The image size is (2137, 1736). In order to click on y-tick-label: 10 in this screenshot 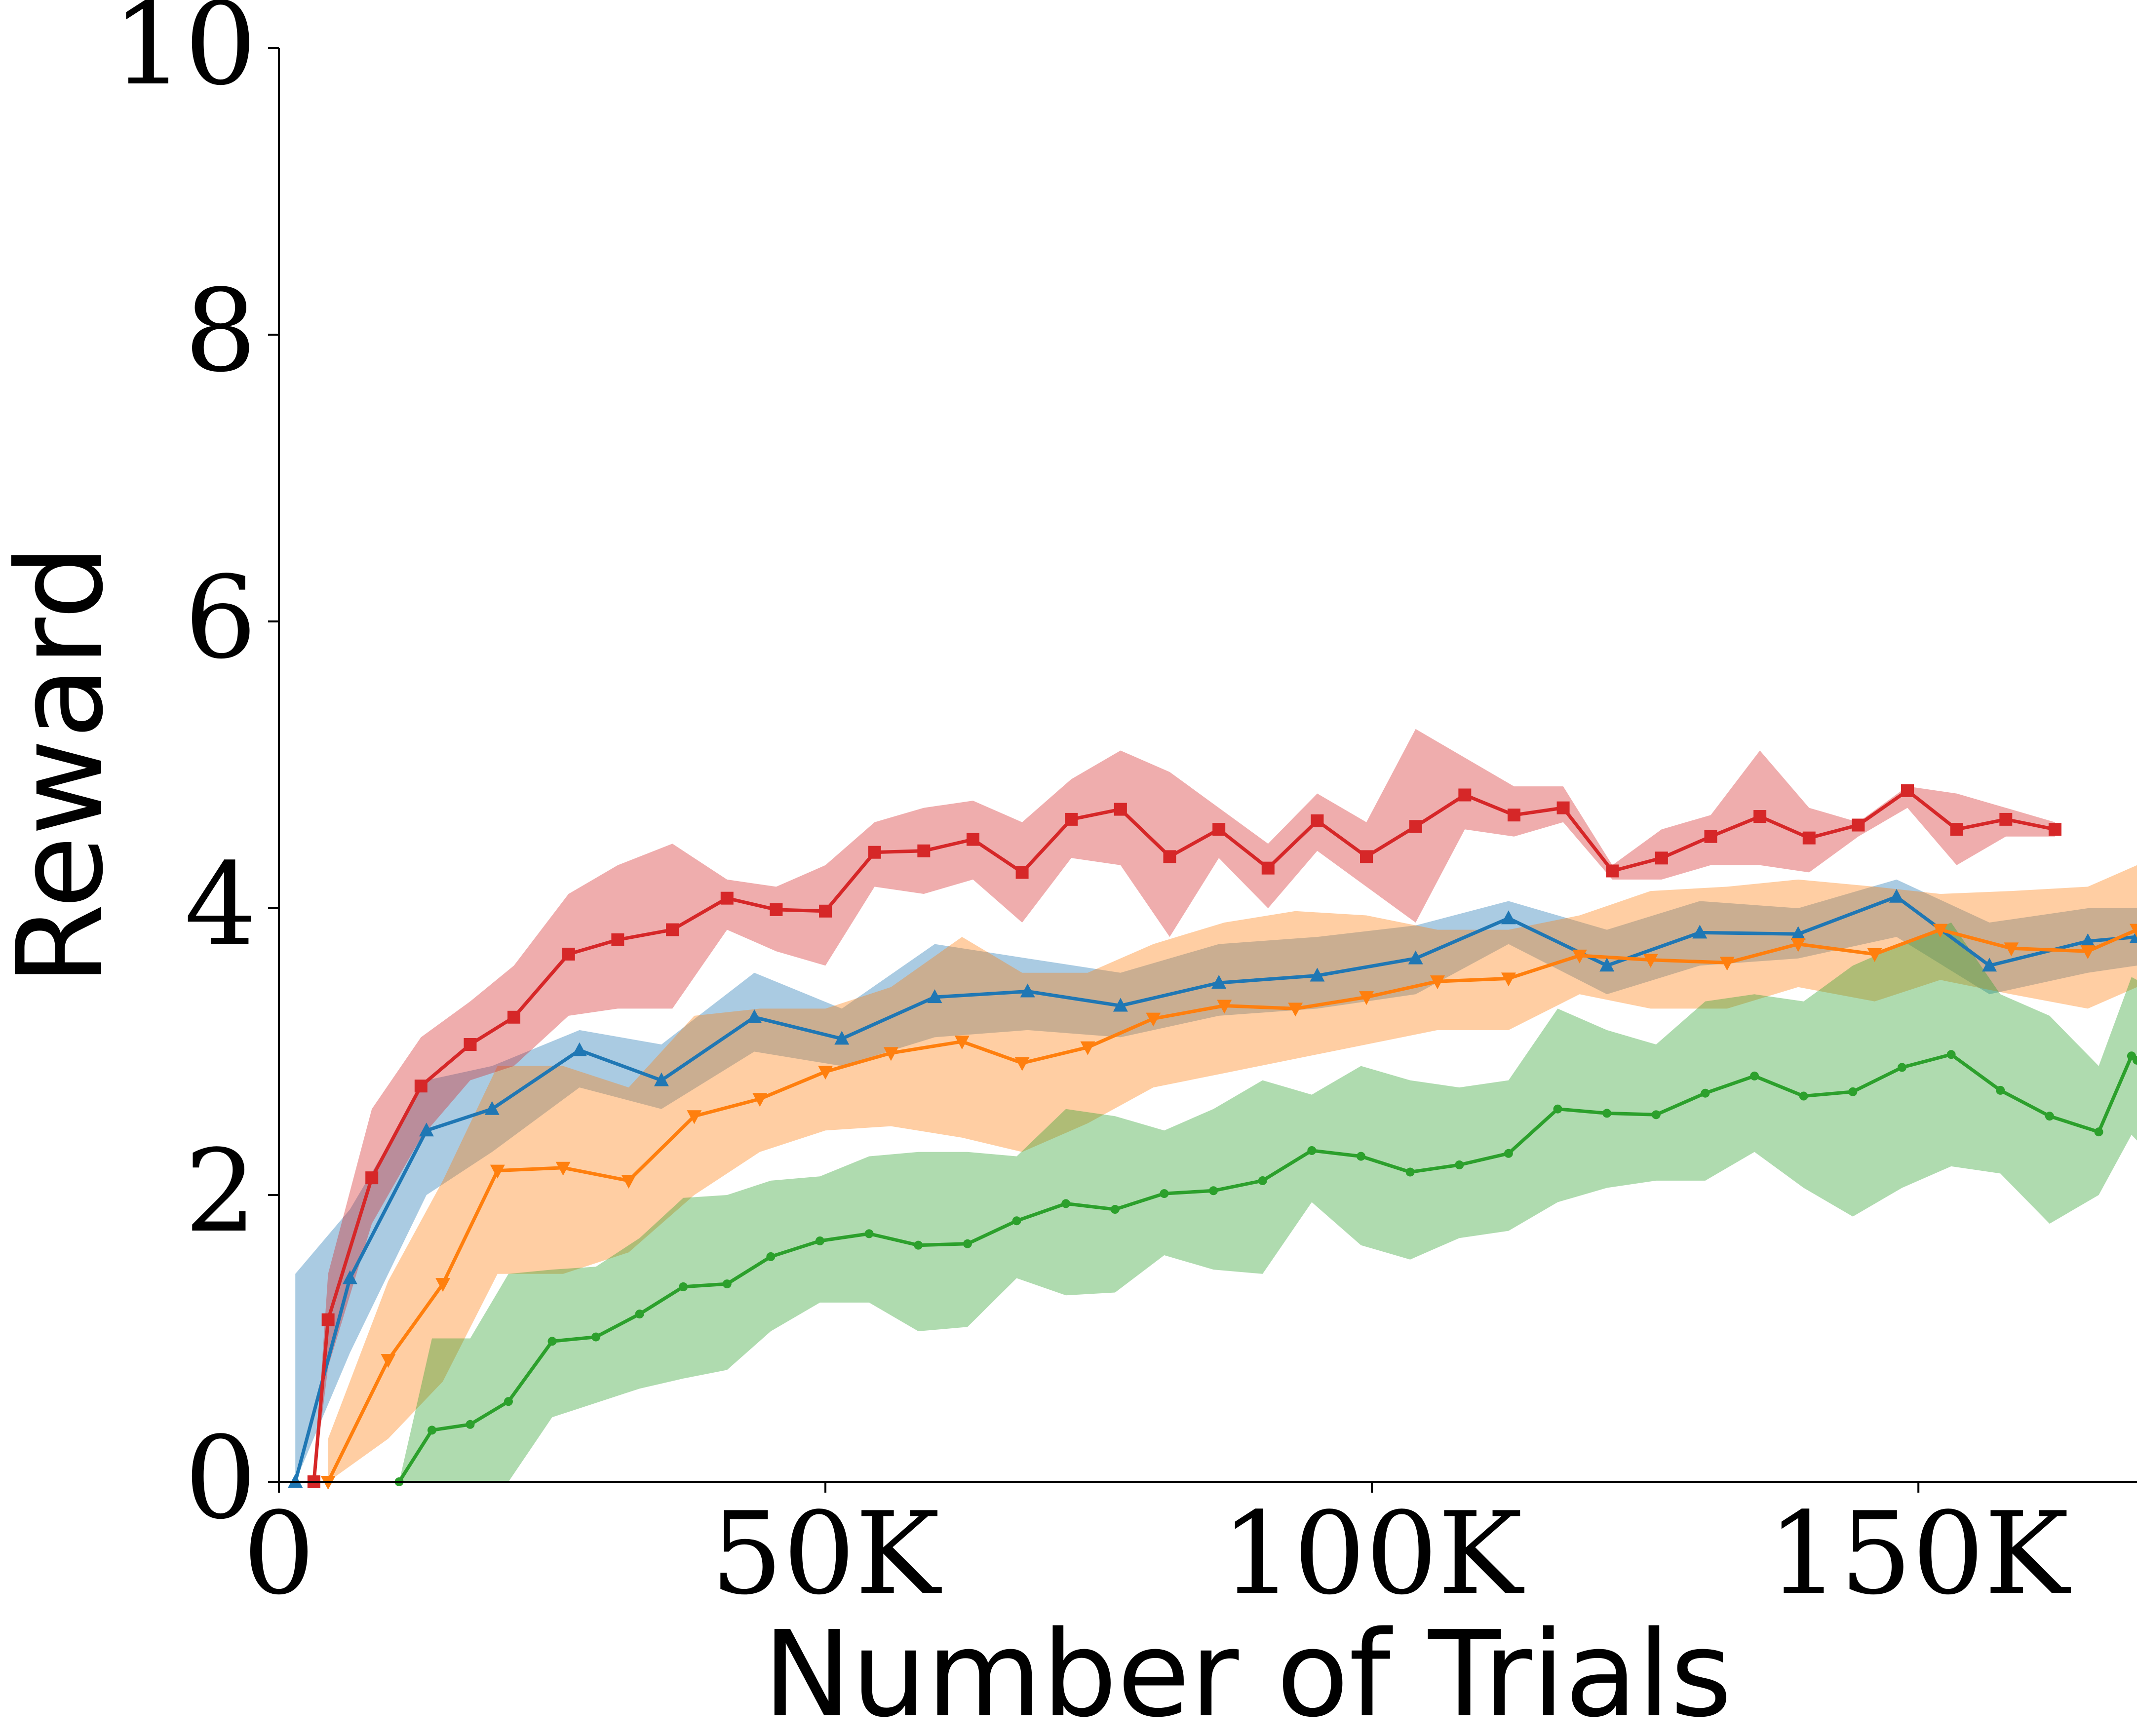, I will do `click(185, 55)`.